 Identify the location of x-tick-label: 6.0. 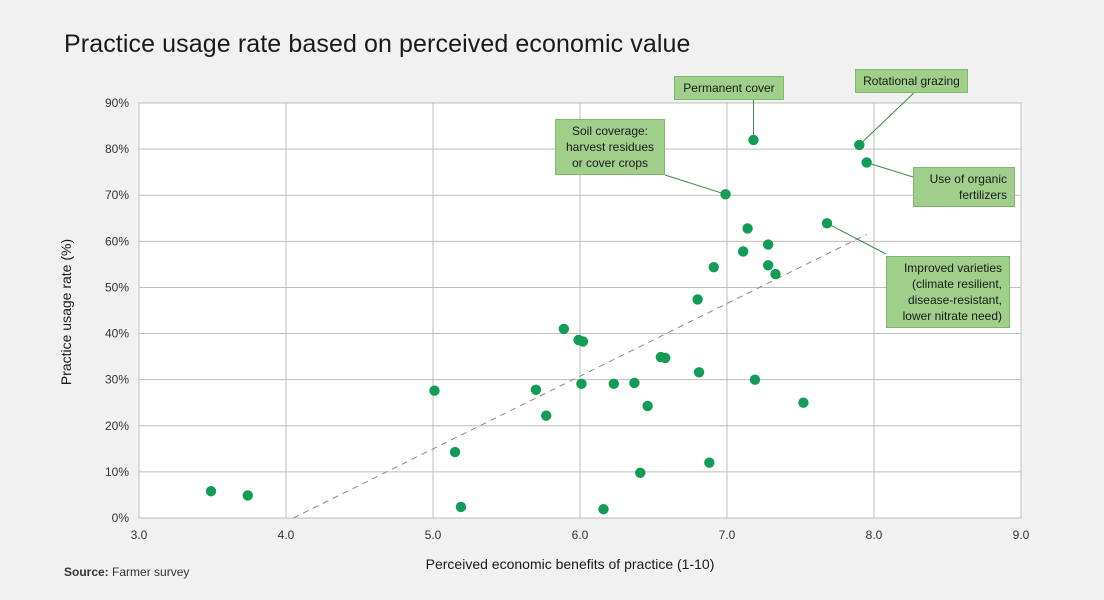
(580, 535).